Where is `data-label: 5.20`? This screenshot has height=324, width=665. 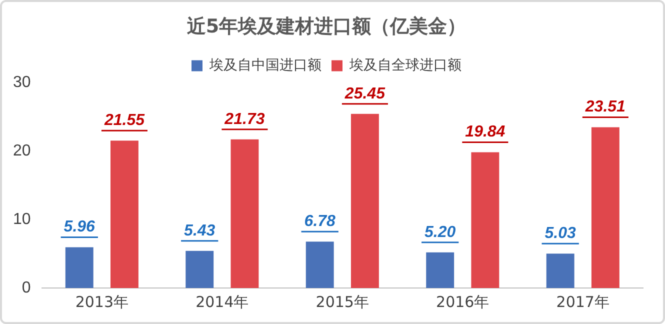 data-label: 5.20 is located at coordinates (440, 232).